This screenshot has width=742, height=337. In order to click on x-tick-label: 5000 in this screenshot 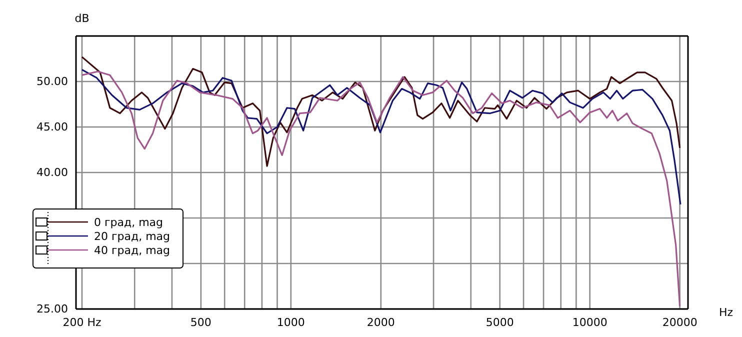, I will do `click(500, 322)`.